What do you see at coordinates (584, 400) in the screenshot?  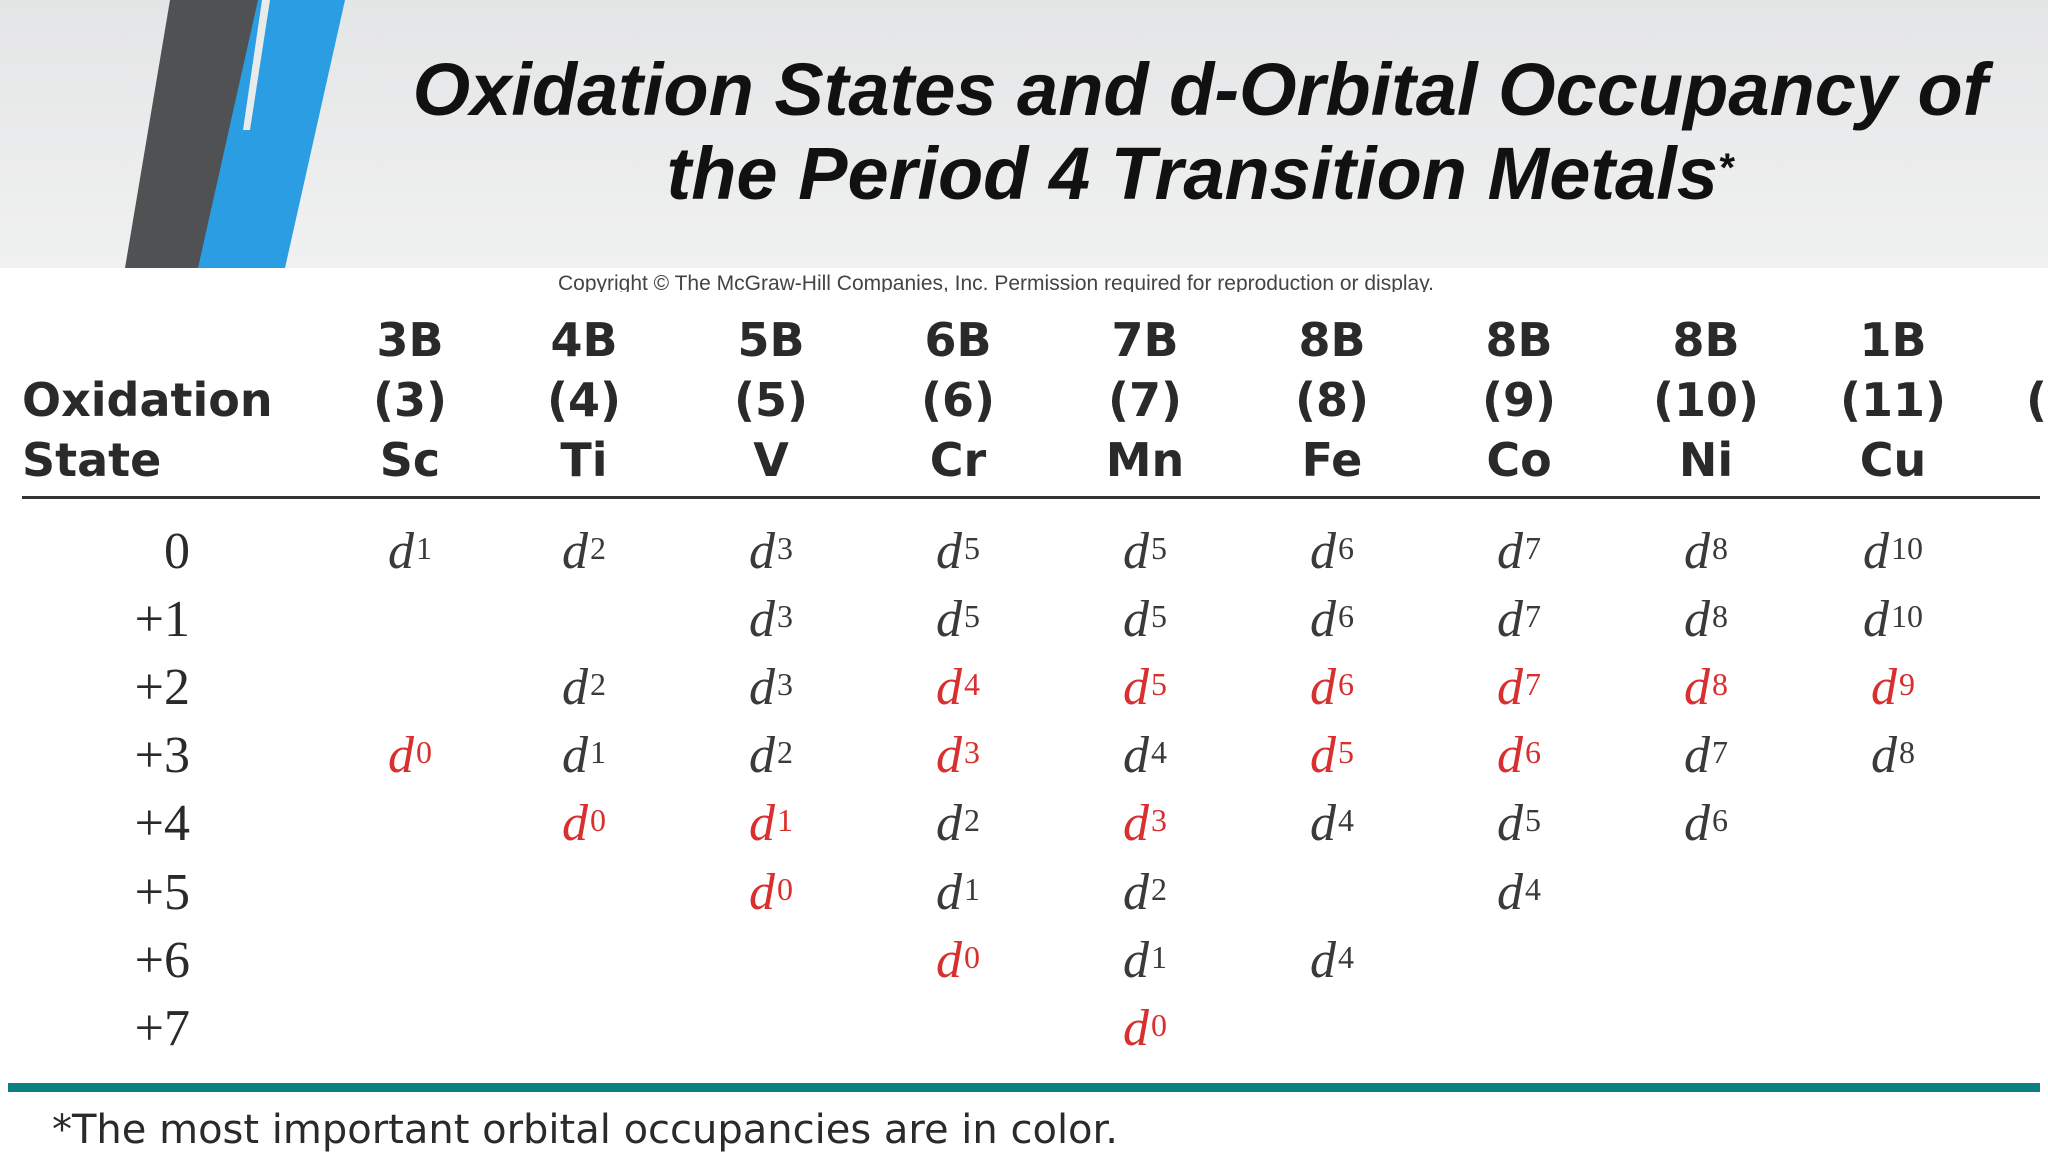 I see `column-header-number: (4)` at bounding box center [584, 400].